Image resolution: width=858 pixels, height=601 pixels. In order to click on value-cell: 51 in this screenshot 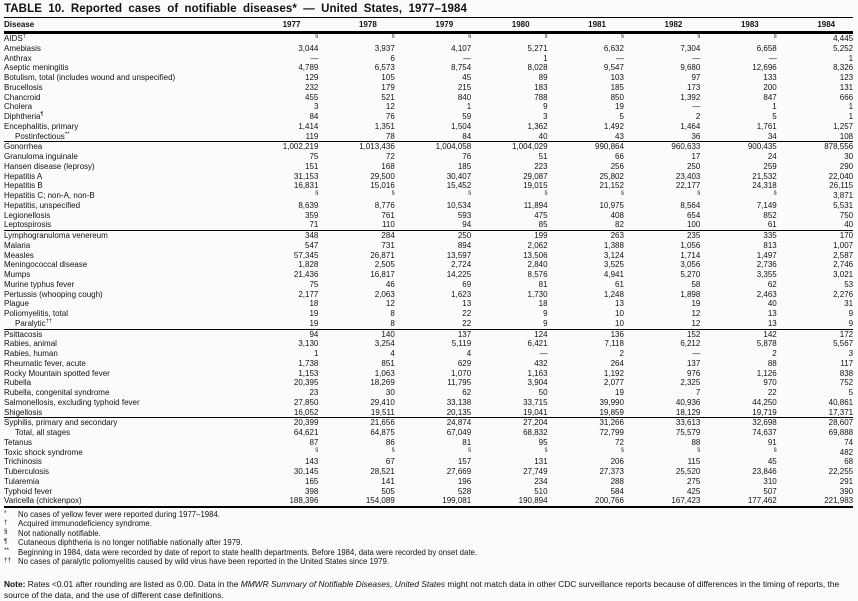, I will do `click(543, 156)`.